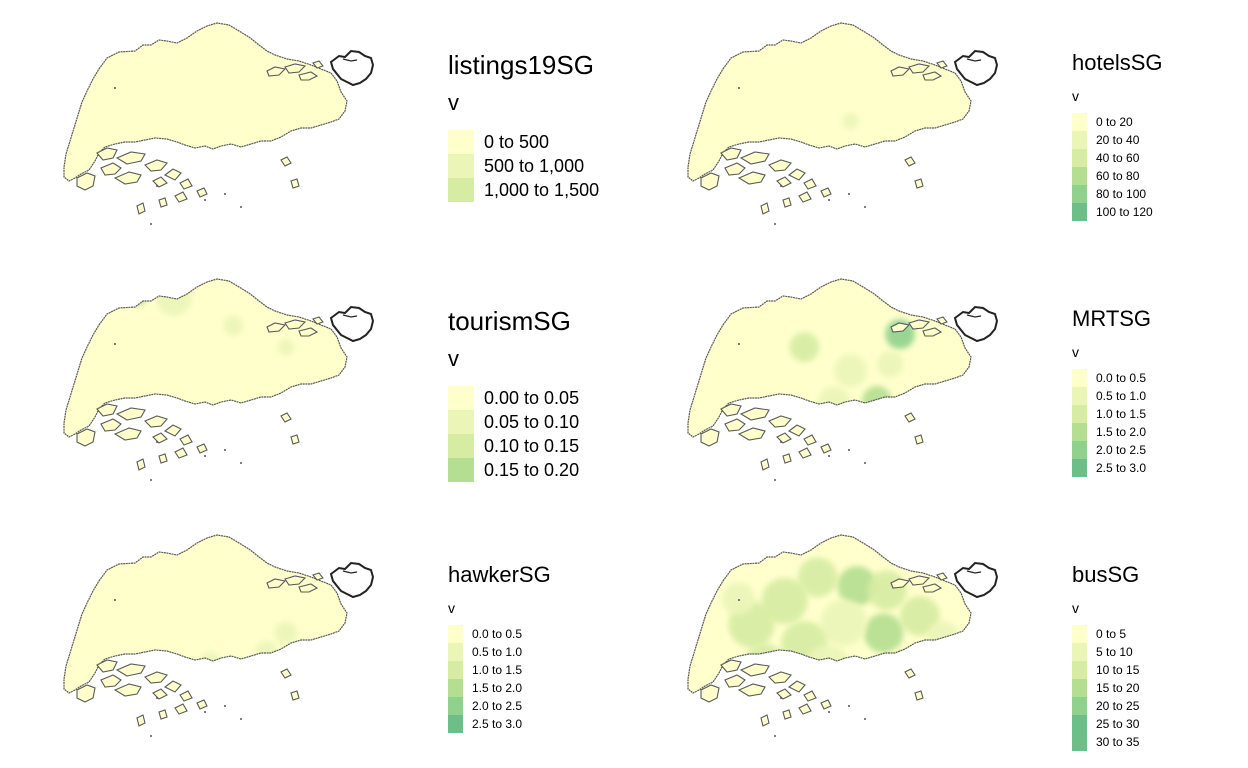  What do you see at coordinates (1160, 396) in the screenshot?
I see `legend-item: 0.5 to 1.0` at bounding box center [1160, 396].